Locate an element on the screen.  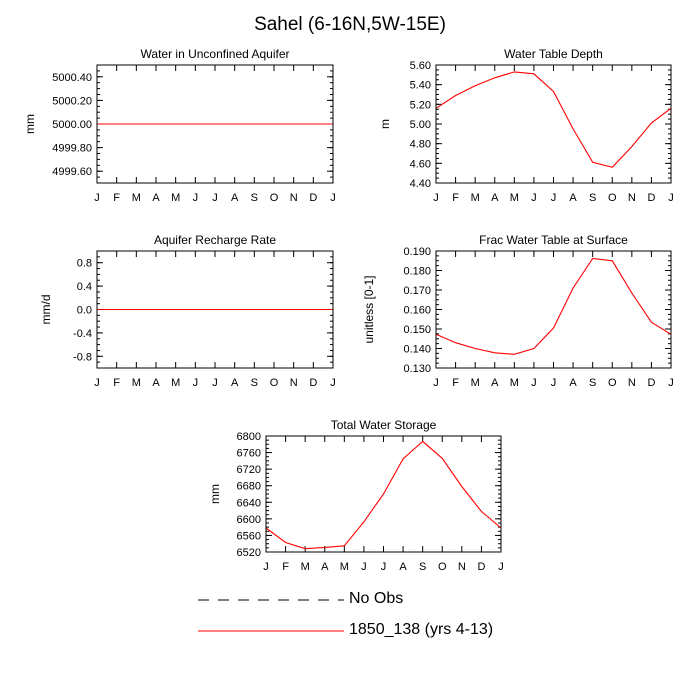
y-tick-label: 5.60 is located at coordinates (420, 66).